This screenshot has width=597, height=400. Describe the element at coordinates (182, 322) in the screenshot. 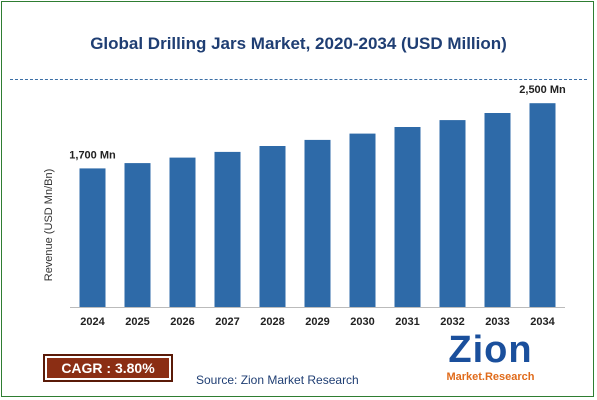

I see `x-tick-label: 2026` at that location.